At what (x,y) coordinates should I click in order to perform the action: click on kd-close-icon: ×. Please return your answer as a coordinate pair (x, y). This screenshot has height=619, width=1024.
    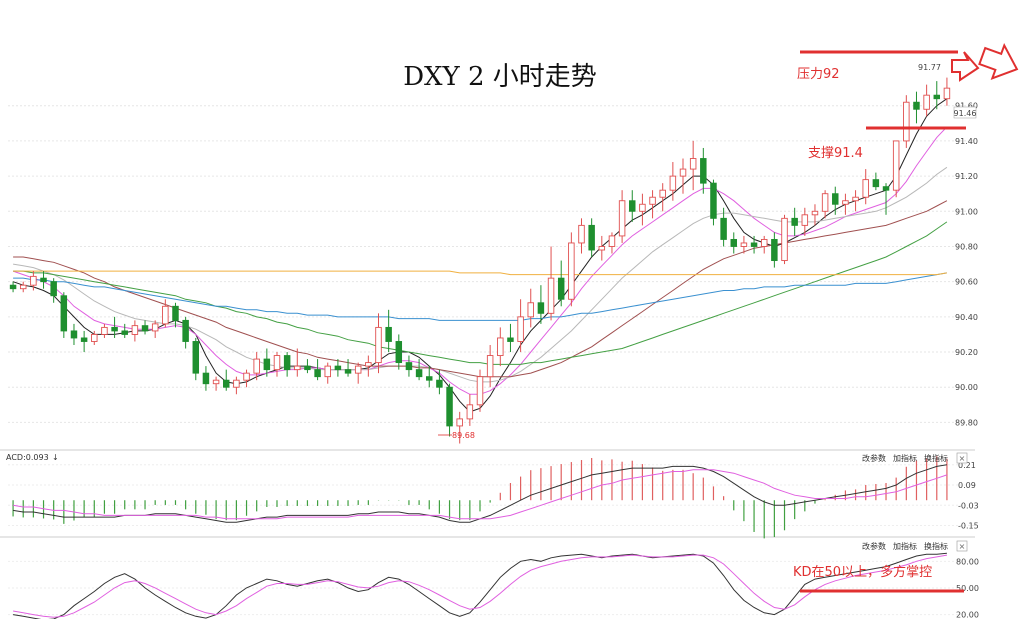
    Looking at the image, I should click on (962, 546).